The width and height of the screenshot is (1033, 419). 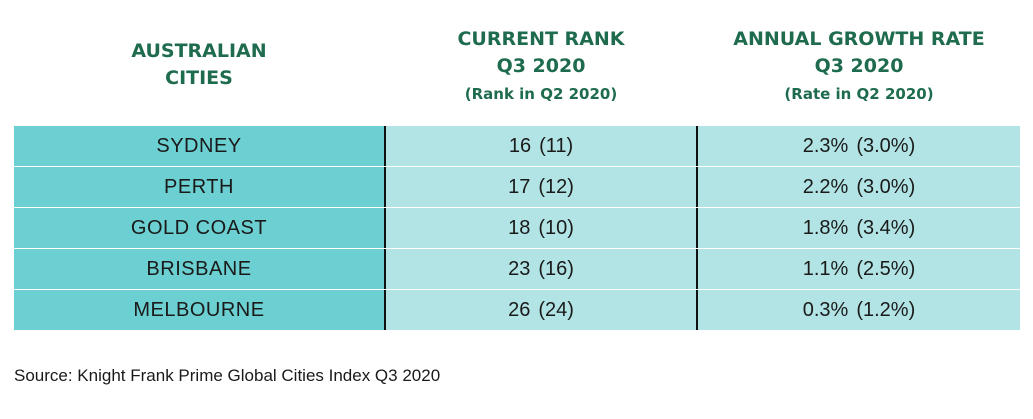 I want to click on city-cell: MELBOURNE, so click(x=200, y=310).